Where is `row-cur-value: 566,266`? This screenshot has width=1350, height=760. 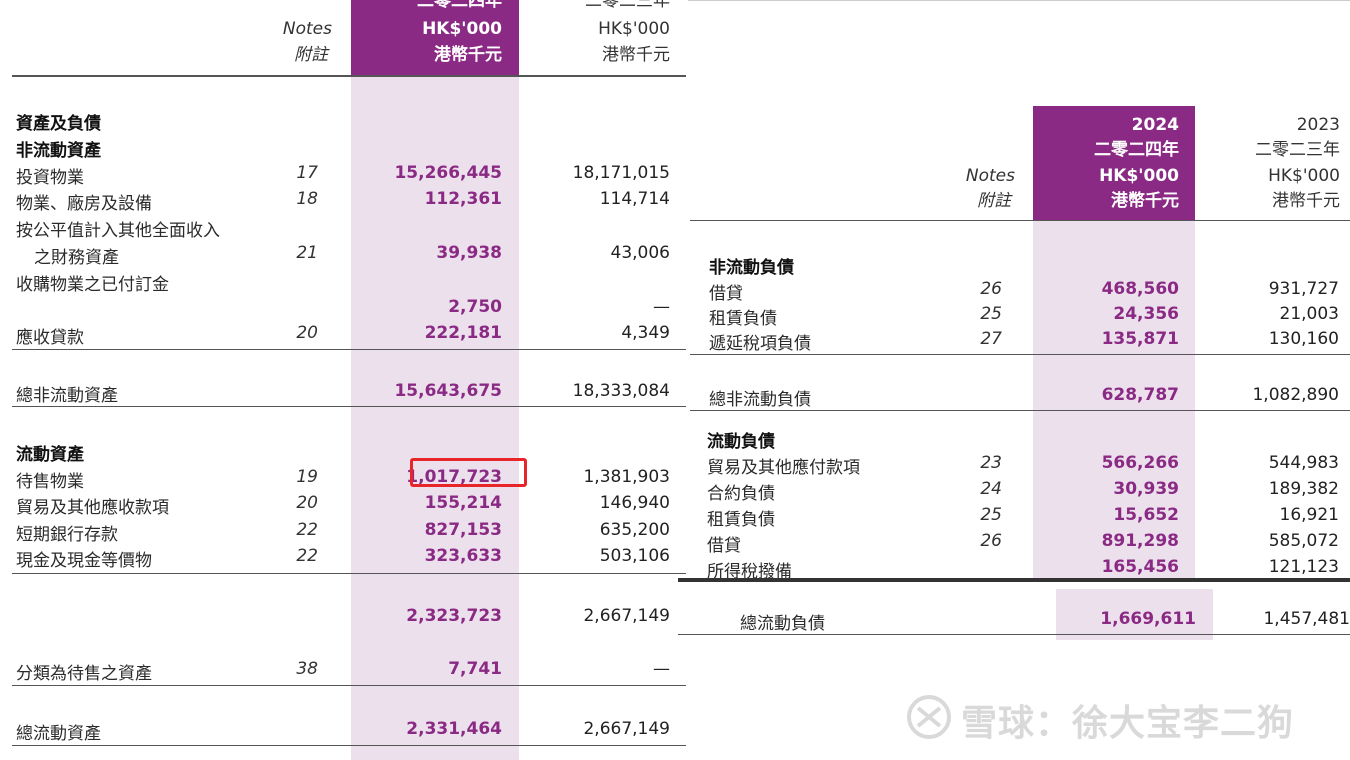 row-cur-value: 566,266 is located at coordinates (1140, 463).